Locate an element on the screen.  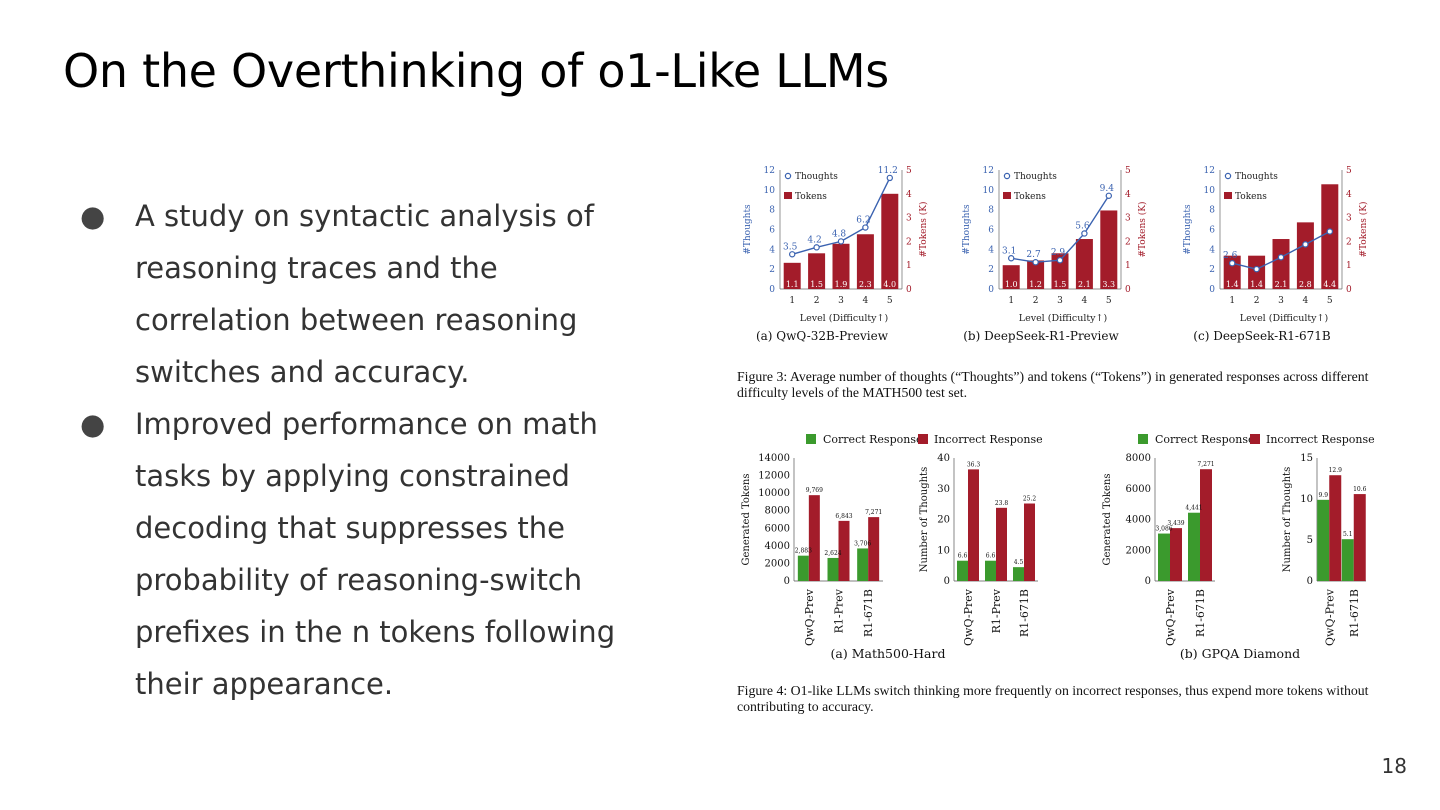
slide-title: On the Overthinking of o1-Like LLMs is located at coordinates (476, 71).